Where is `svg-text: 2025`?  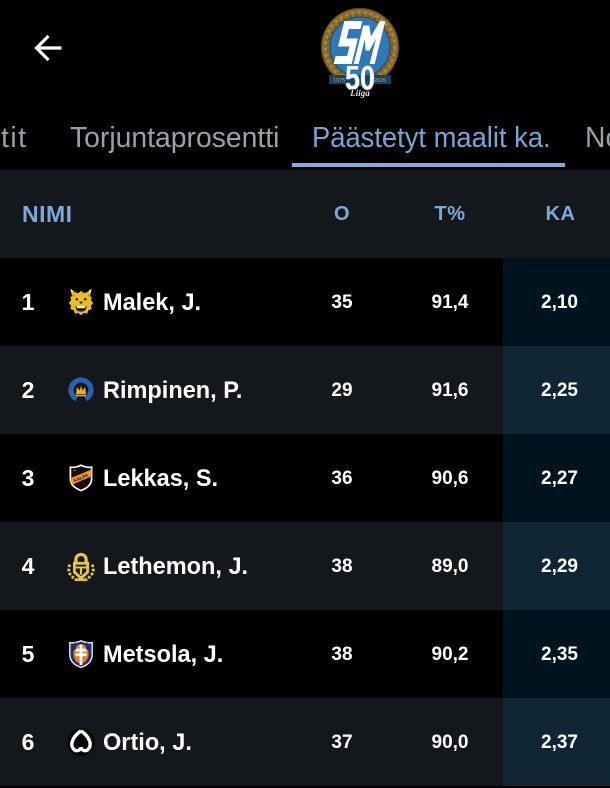 svg-text: 2025 is located at coordinates (380, 81).